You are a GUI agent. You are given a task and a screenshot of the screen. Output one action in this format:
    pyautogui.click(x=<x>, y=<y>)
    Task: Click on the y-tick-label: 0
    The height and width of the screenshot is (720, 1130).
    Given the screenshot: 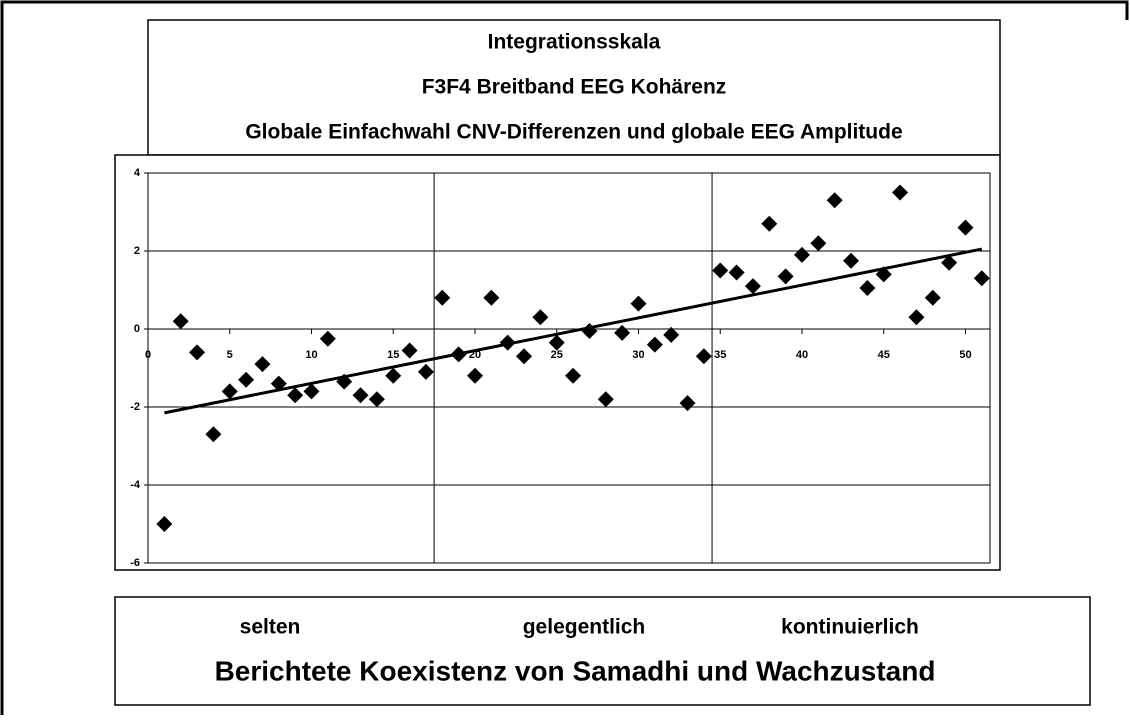 What is the action you would take?
    pyautogui.click(x=137, y=329)
    